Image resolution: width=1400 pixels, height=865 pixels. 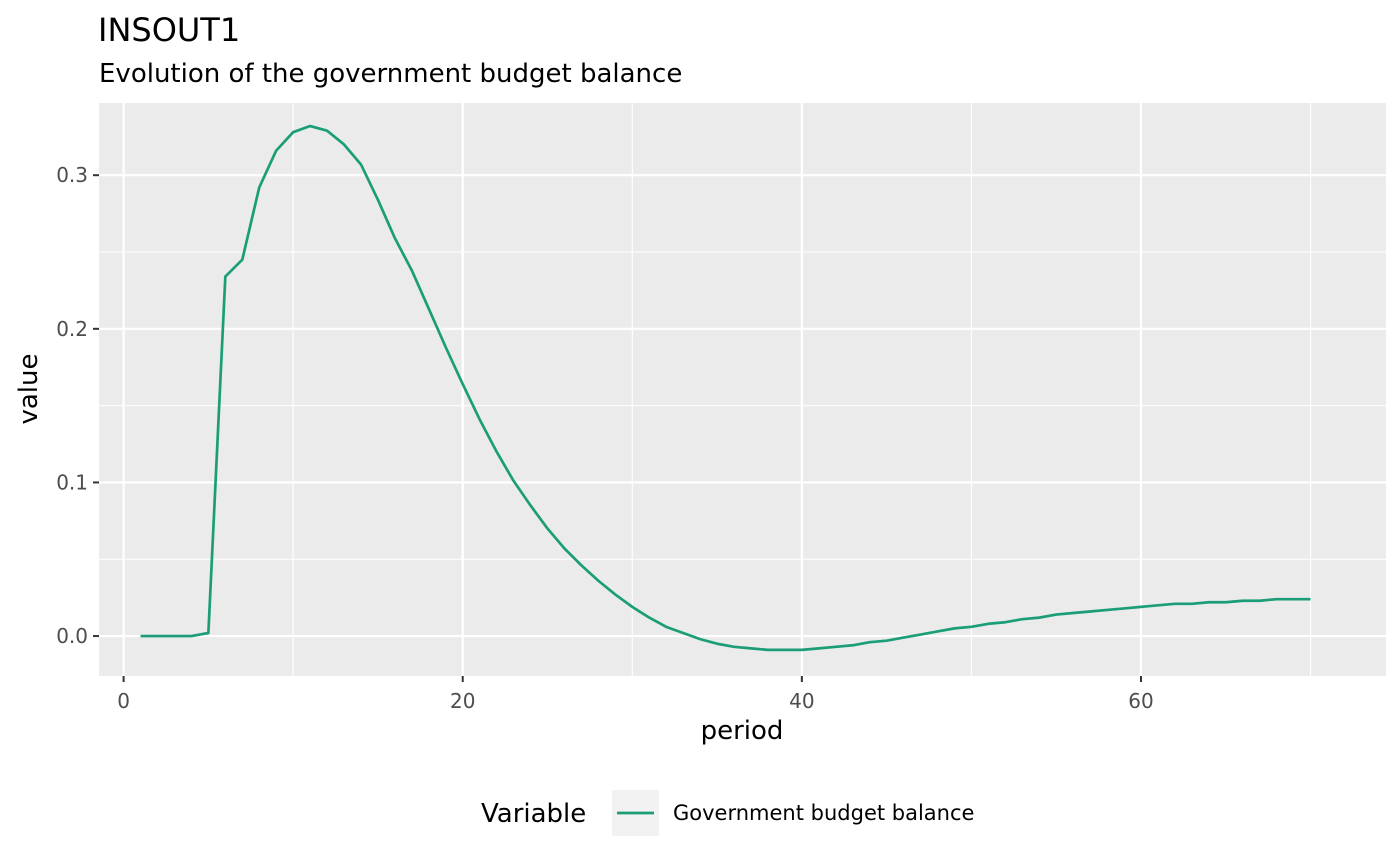 What do you see at coordinates (72, 636) in the screenshot?
I see `y-tick-label-0: 0.0` at bounding box center [72, 636].